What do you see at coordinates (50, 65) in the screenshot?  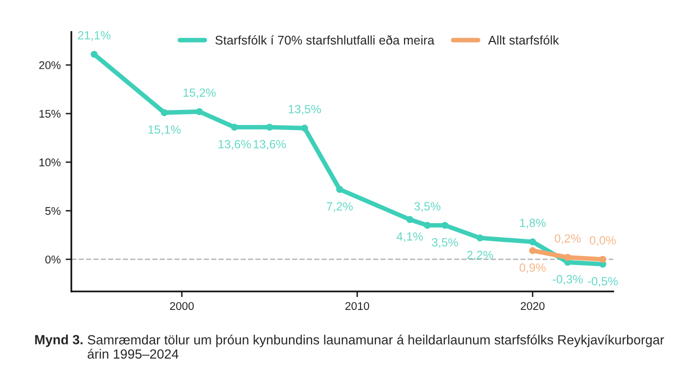 I see `y-tick-label: 20%` at bounding box center [50, 65].